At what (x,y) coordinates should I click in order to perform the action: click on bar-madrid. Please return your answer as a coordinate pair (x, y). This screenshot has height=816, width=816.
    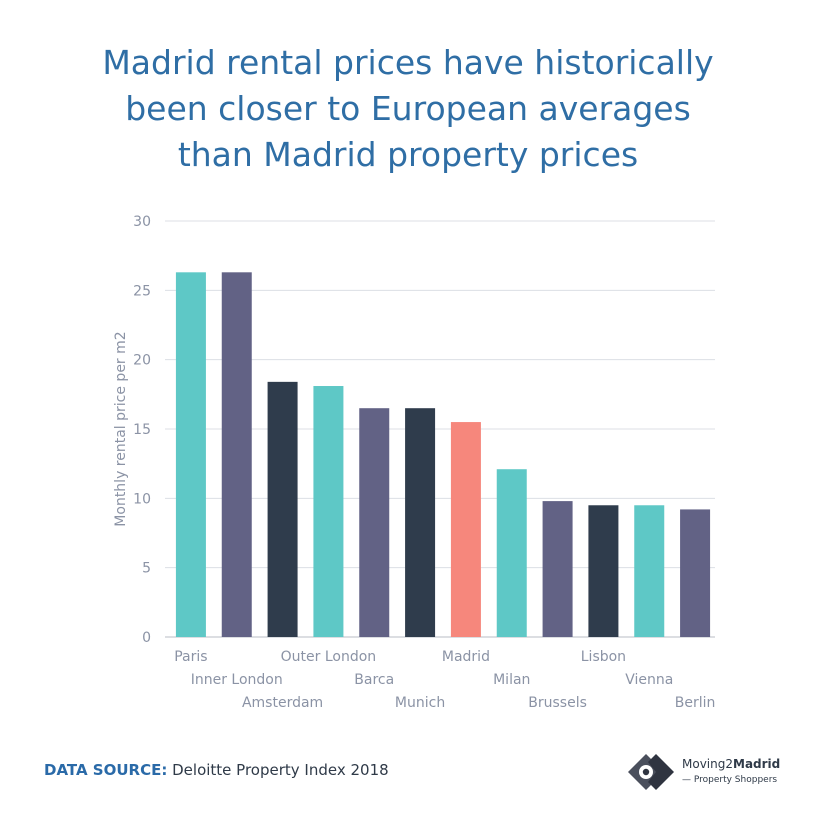
    Looking at the image, I should click on (465, 529).